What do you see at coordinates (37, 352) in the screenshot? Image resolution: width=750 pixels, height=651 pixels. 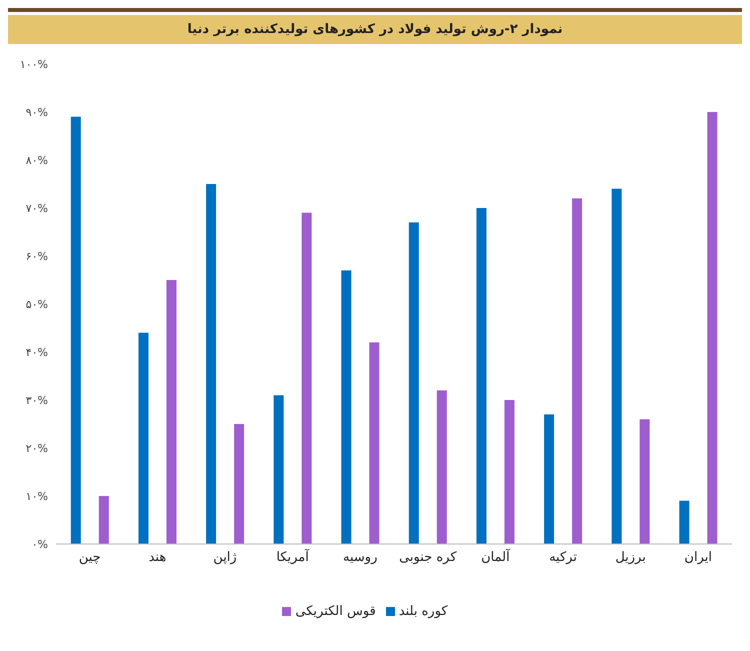 I see `y-tick-label: ۴۰%` at bounding box center [37, 352].